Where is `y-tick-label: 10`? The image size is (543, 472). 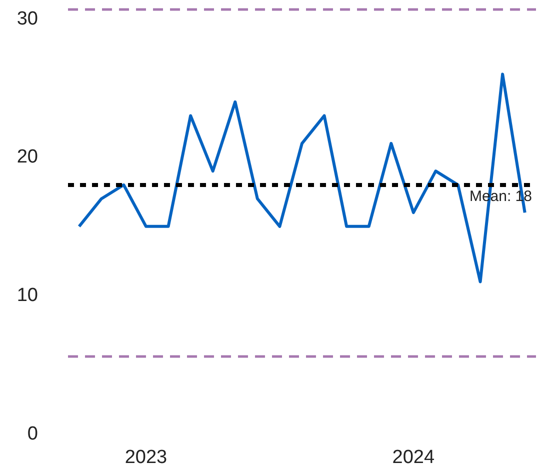
y-tick-label: 10 is located at coordinates (27, 295).